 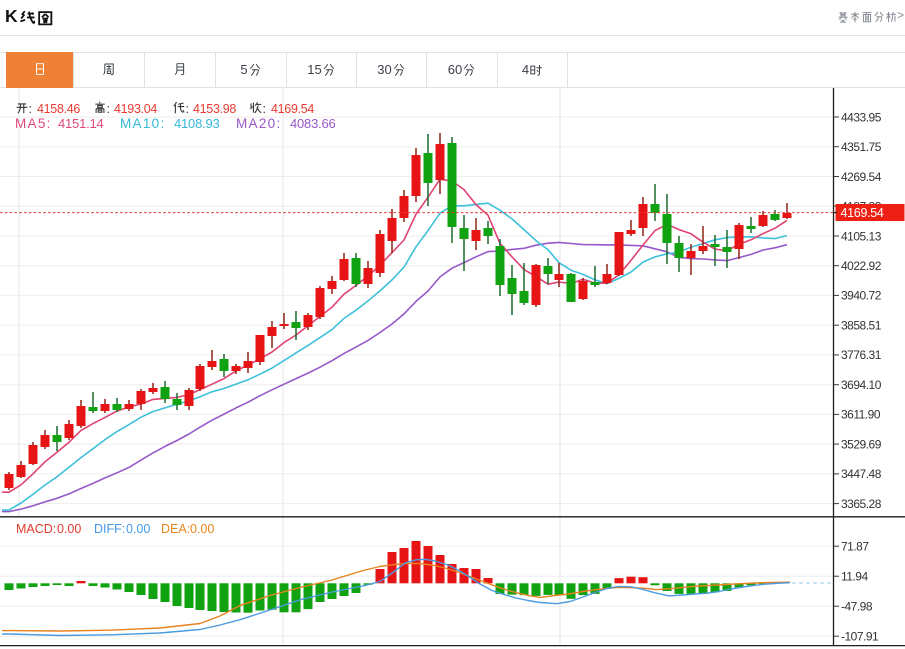 What do you see at coordinates (857, 607) in the screenshot?
I see `svg-text: -47.98` at bounding box center [857, 607].